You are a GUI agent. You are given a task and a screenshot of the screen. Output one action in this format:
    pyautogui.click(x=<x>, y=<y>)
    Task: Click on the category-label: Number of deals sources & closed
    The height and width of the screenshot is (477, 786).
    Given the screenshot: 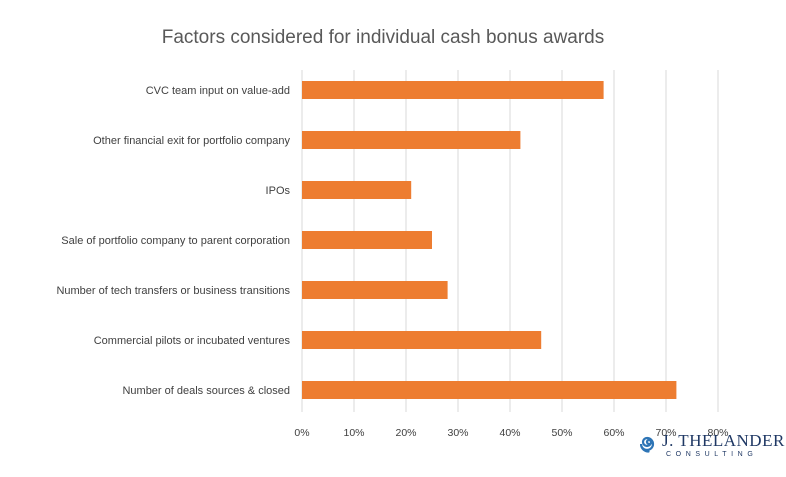 What is the action you would take?
    pyautogui.click(x=206, y=391)
    